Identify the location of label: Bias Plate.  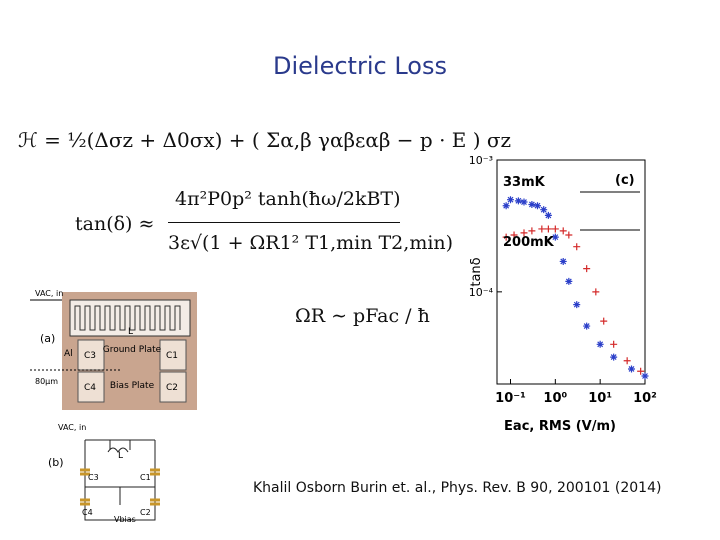
(132, 386).